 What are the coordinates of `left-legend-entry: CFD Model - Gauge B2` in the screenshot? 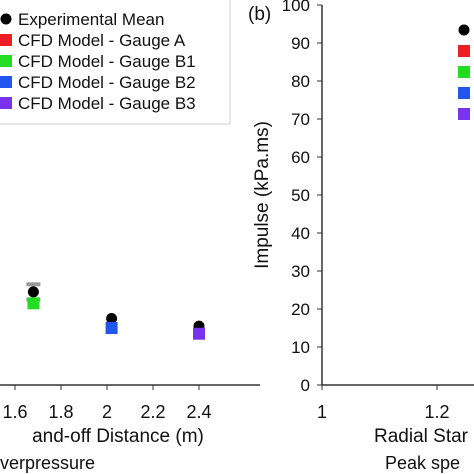 It's located at (98, 82).